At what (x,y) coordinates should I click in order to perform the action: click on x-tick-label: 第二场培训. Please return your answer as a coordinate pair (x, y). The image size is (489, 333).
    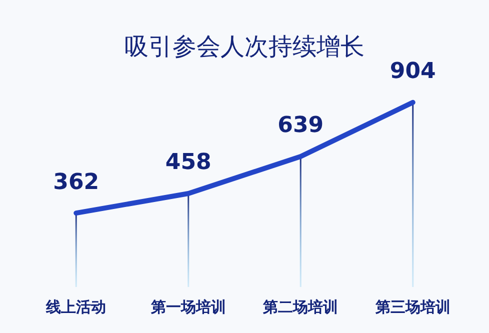
    Looking at the image, I should click on (300, 307).